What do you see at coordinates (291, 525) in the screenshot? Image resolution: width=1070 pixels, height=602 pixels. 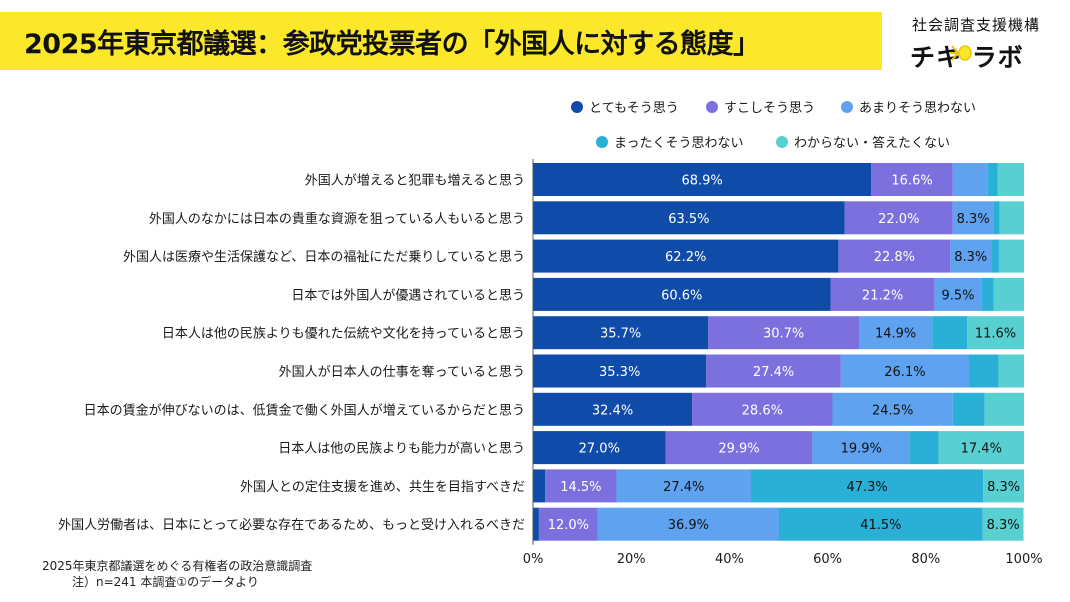 I see `category-label: 外国人労働者は、日本にとって必要な存在であるため、もっと受け入れるべきだ` at bounding box center [291, 525].